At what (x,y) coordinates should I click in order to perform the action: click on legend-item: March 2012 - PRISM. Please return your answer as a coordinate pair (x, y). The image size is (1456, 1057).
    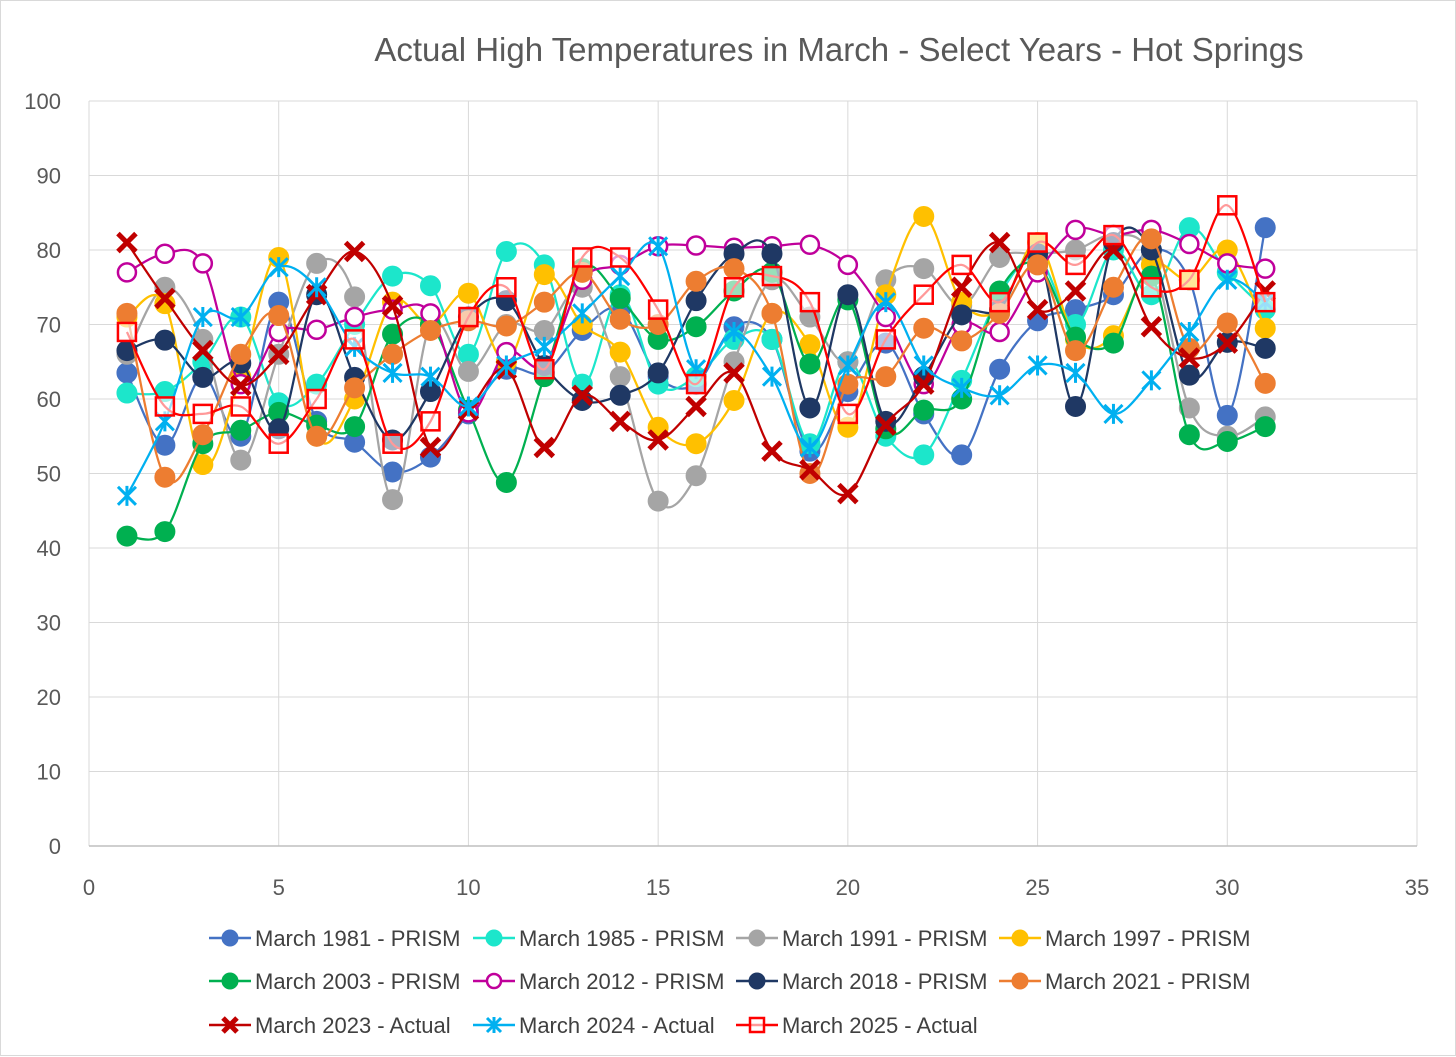
    Looking at the image, I should click on (598, 981).